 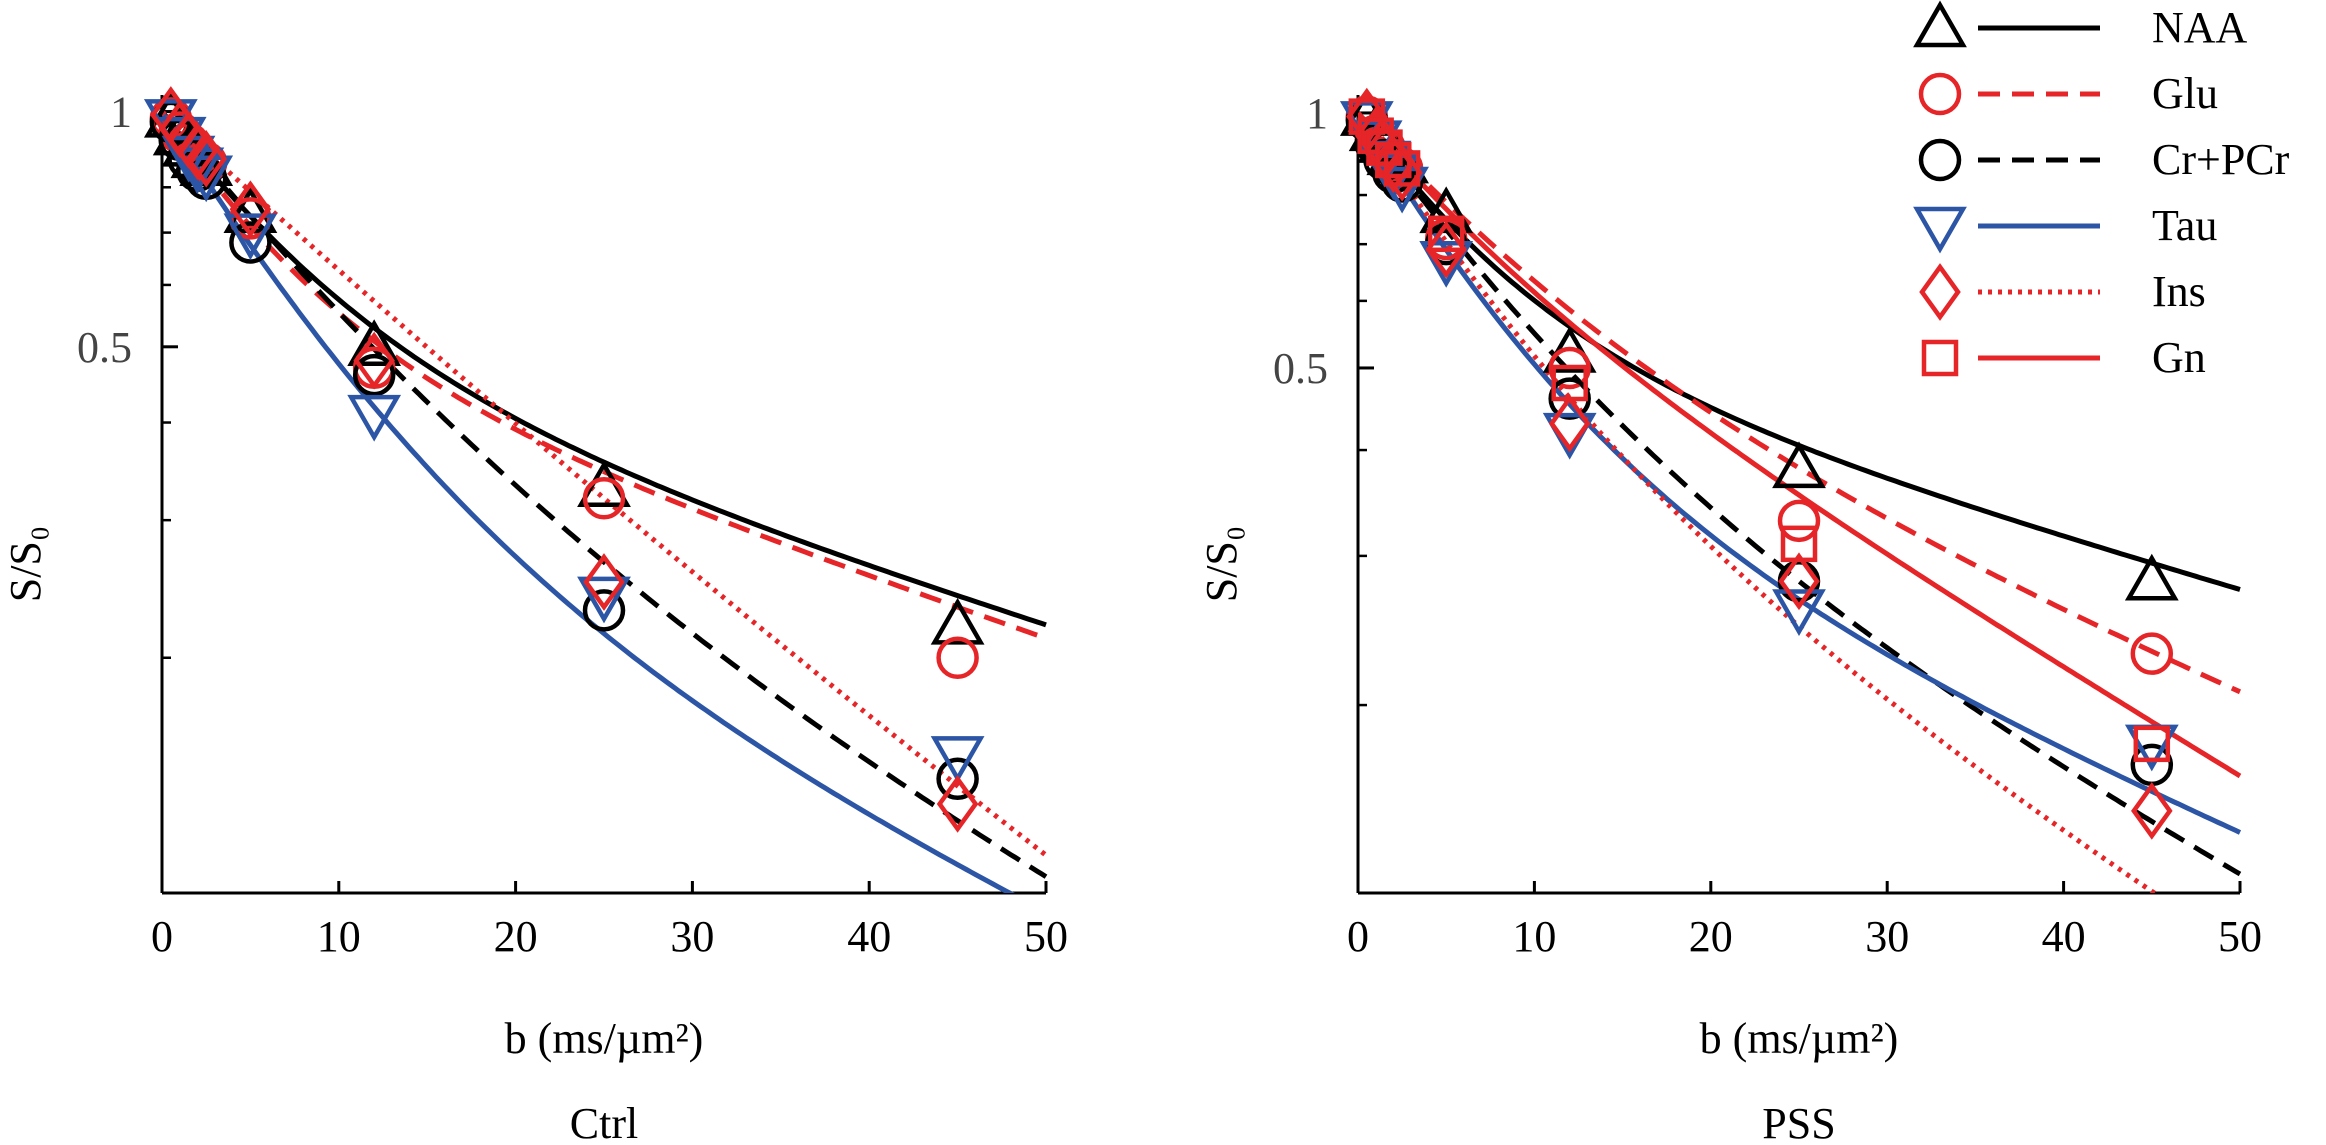 What do you see at coordinates (1798, 1122) in the screenshot?
I see `panel-title: PSS` at bounding box center [1798, 1122].